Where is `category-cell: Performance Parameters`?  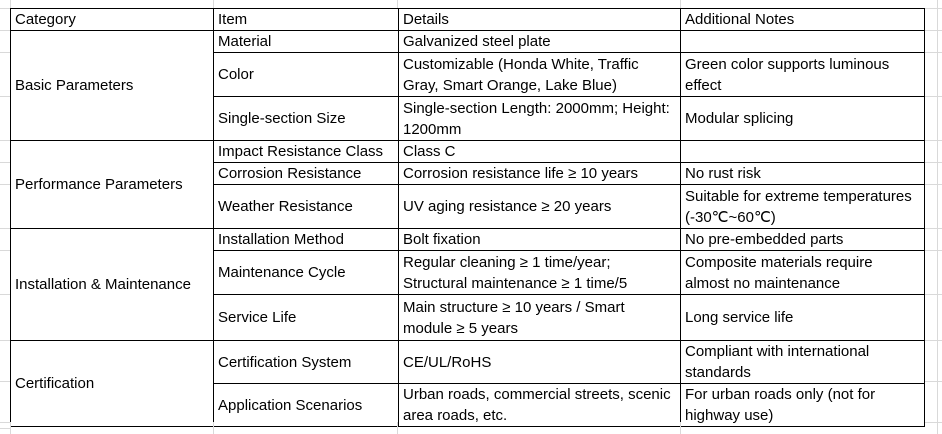
category-cell: Performance Parameters is located at coordinates (112, 184).